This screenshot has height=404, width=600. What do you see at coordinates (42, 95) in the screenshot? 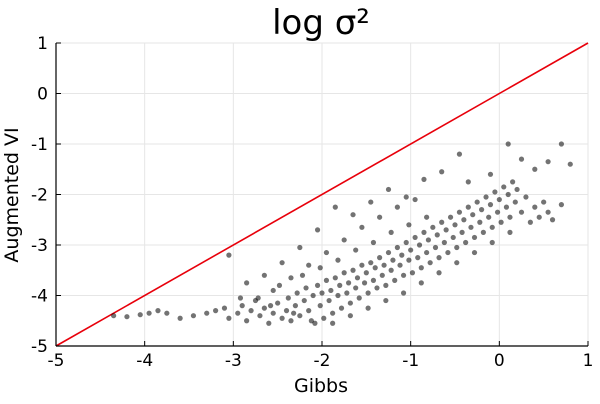
I see `y-tick-label-5: 0` at bounding box center [42, 95].